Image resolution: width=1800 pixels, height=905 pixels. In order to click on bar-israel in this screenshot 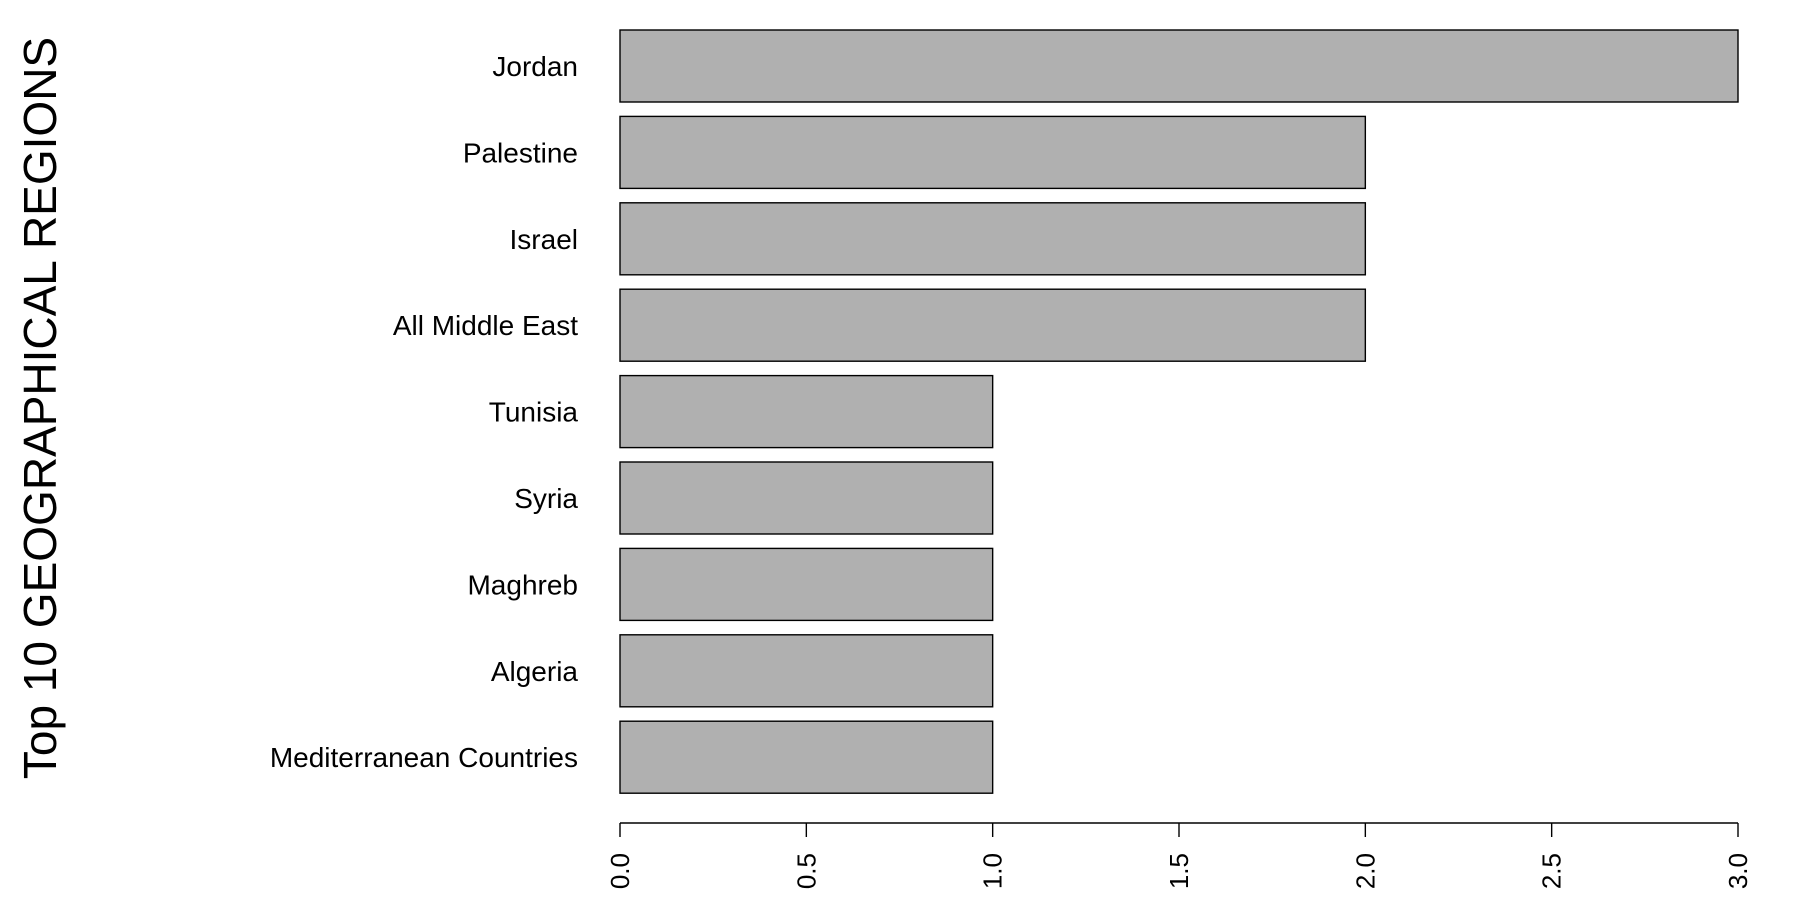, I will do `click(993, 239)`.